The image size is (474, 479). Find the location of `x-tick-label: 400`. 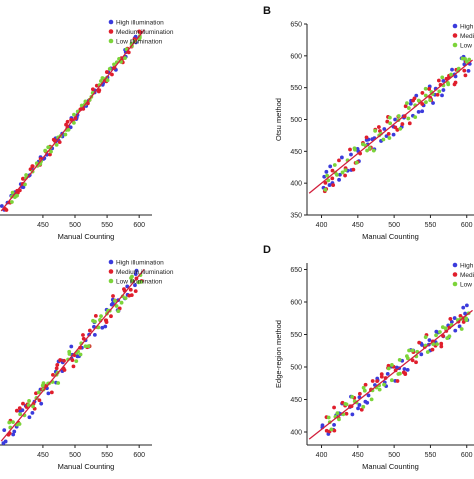

x-tick-label: 400 is located at coordinates (322, 225).